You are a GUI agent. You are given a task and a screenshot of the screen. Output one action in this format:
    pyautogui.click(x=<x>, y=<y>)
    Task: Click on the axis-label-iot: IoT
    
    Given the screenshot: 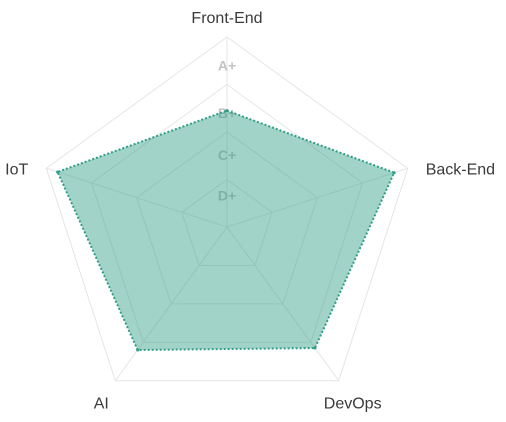 What is the action you would take?
    pyautogui.click(x=16, y=169)
    